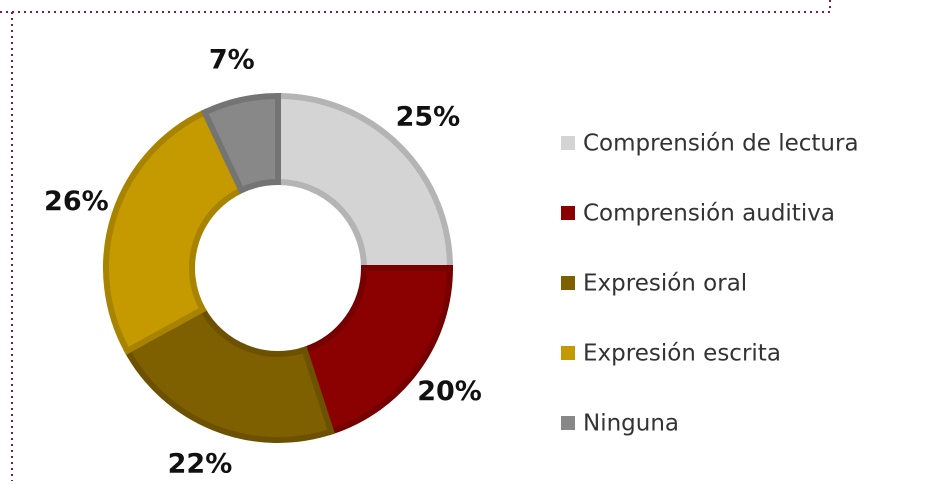 The width and height of the screenshot is (931, 485). Describe the element at coordinates (449, 391) in the screenshot. I see `value-label: 20%` at that location.